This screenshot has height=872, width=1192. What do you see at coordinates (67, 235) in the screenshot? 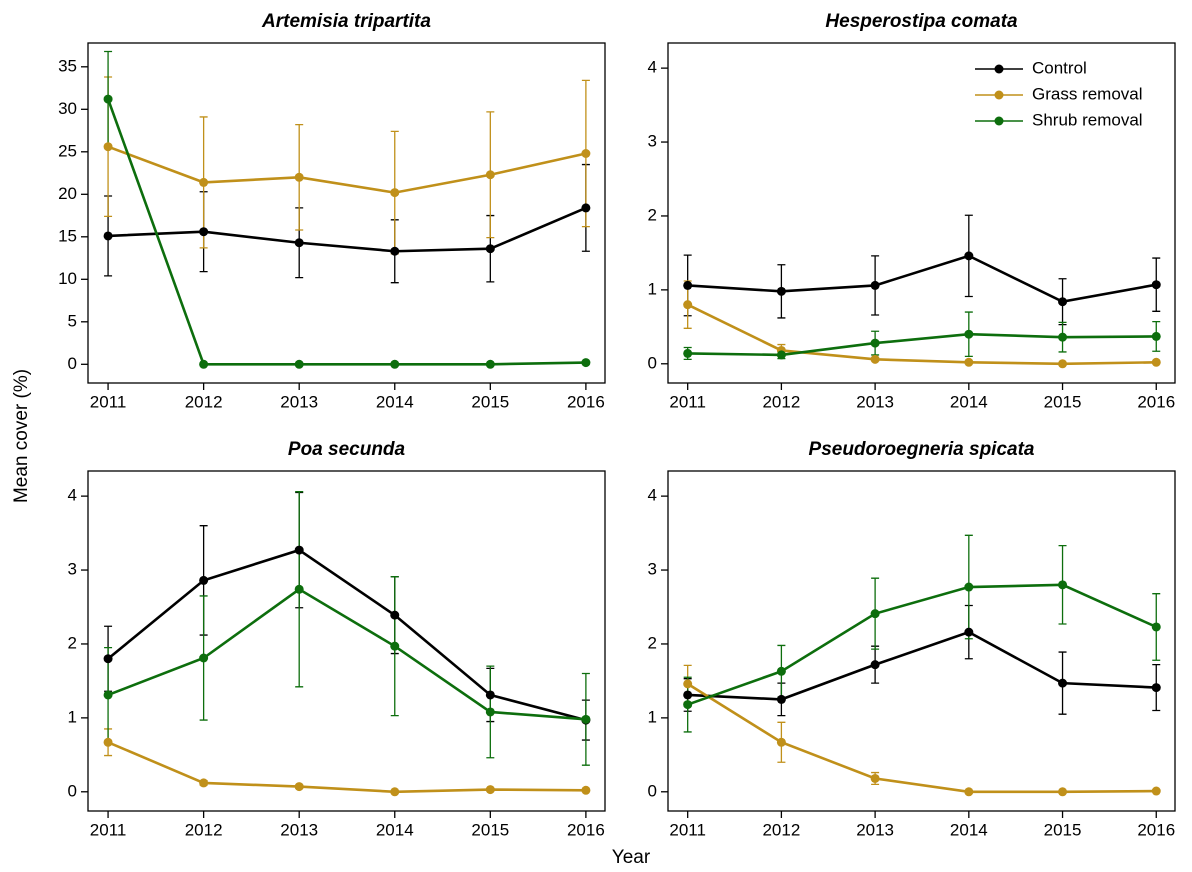
I see `y-tick-label: 15` at bounding box center [67, 235].